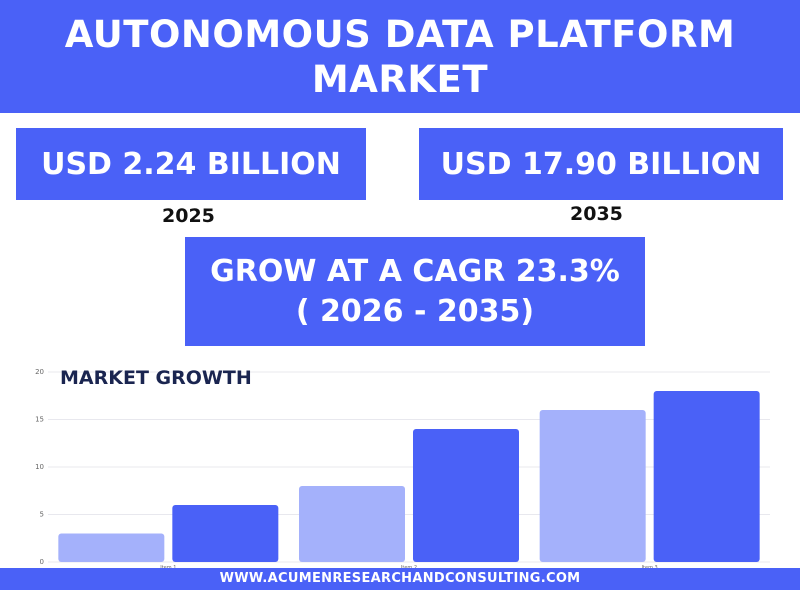 This screenshot has height=600, width=800. Describe the element at coordinates (415, 311) in the screenshot. I see `cagr-line2: ( 2026 - 2035)` at that location.